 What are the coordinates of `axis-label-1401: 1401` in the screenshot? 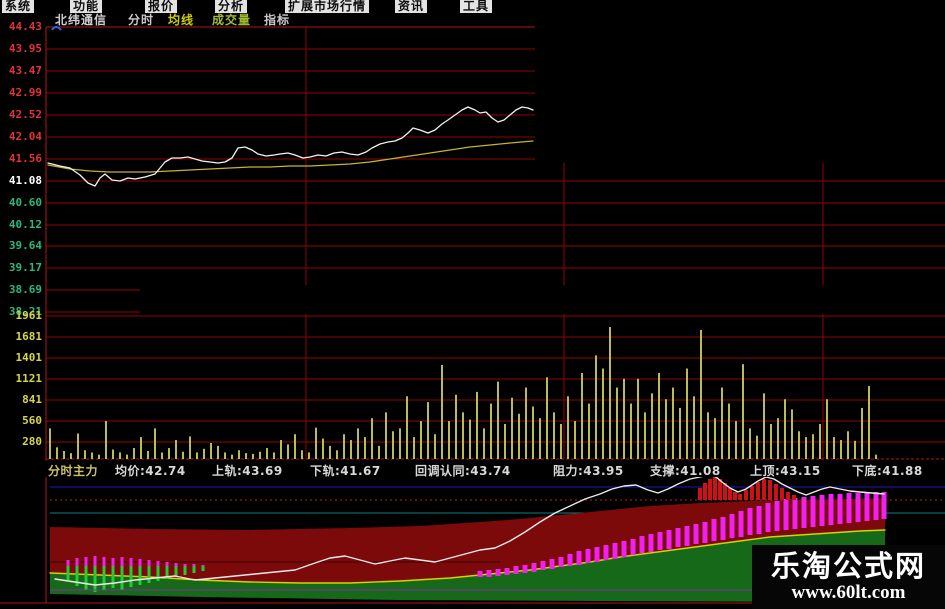 It's located at (29, 357).